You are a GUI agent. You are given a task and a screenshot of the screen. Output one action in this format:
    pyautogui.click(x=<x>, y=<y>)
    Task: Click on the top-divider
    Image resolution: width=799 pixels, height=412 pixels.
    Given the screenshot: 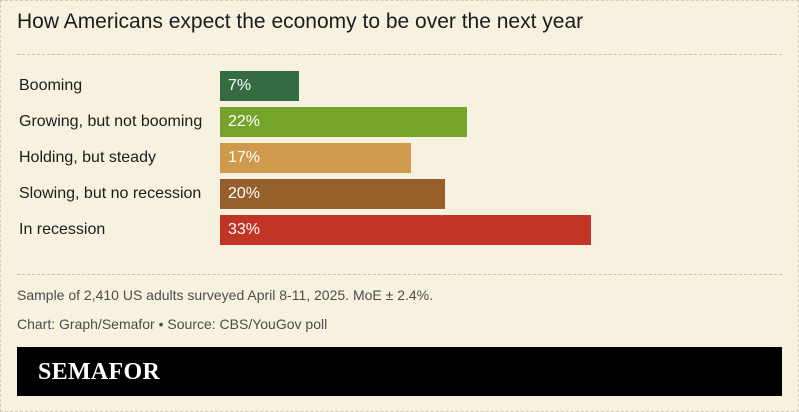 What is the action you would take?
    pyautogui.click(x=399, y=54)
    